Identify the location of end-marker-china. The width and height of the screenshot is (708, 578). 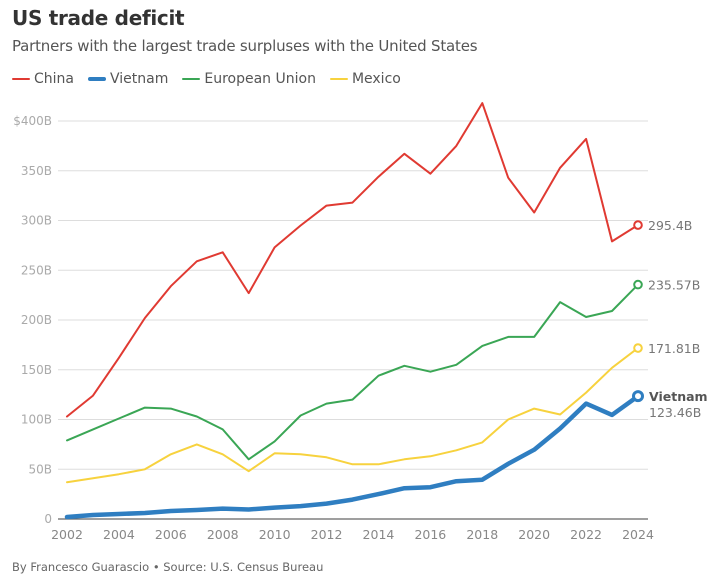
(638, 225).